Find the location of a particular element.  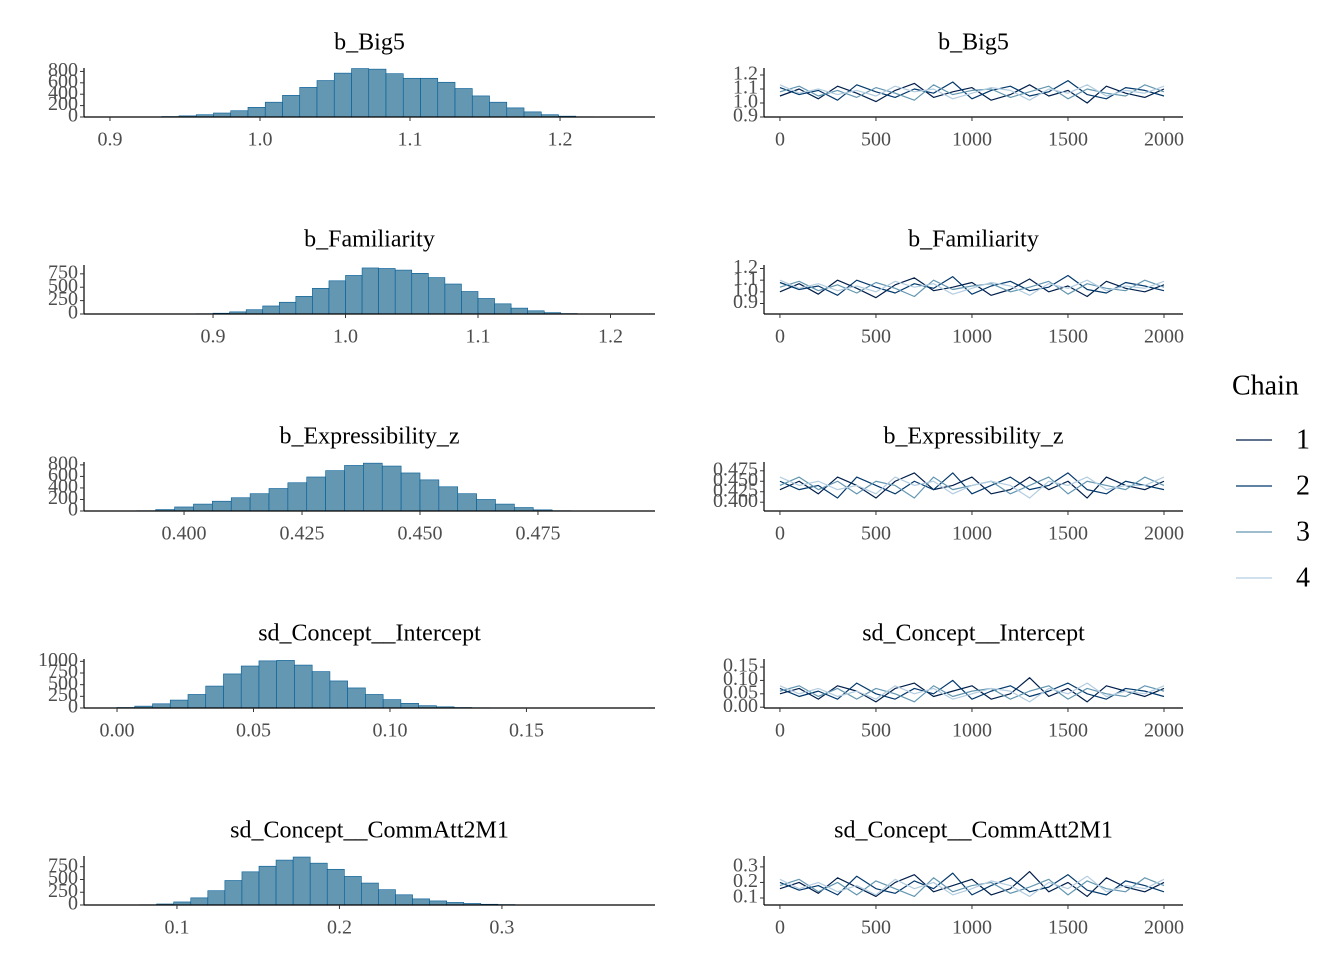

x-tick-label: 0.9 is located at coordinates (109, 140).